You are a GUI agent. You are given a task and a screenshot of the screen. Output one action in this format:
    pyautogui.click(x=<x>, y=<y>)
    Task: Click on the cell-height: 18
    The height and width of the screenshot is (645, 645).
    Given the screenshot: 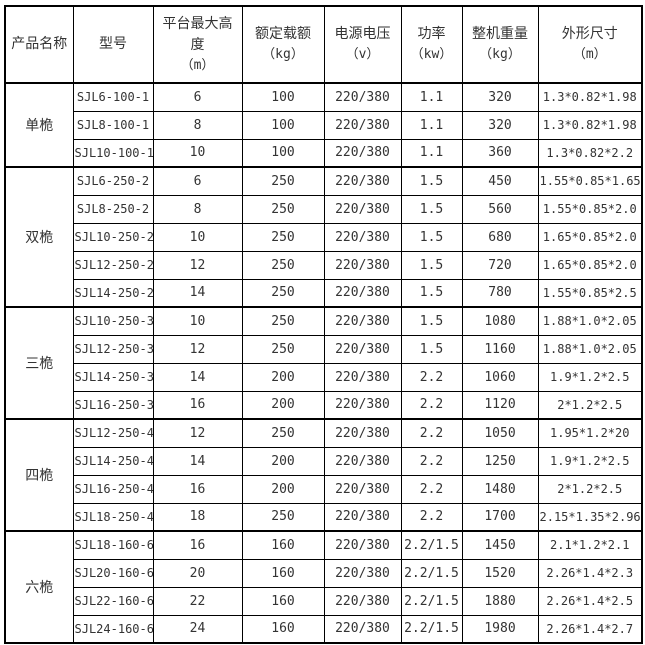 What is the action you would take?
    pyautogui.click(x=197, y=517)
    